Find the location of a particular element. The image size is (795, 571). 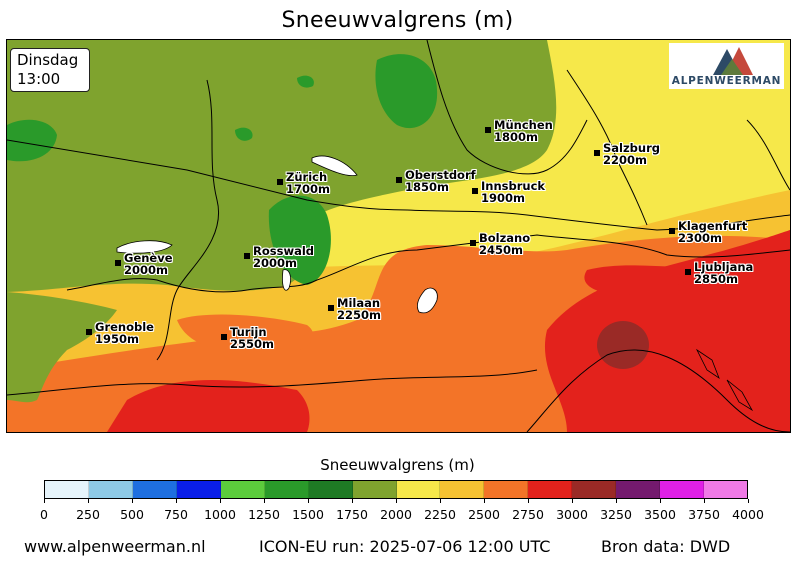

colorbar-tick-label: 2500 is located at coordinates (484, 514).